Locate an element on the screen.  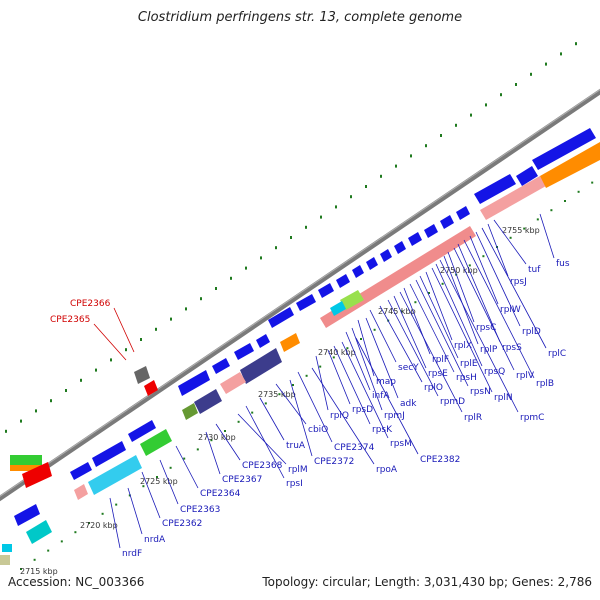
gene-arrow-tuf is located at coordinates (495, 189).